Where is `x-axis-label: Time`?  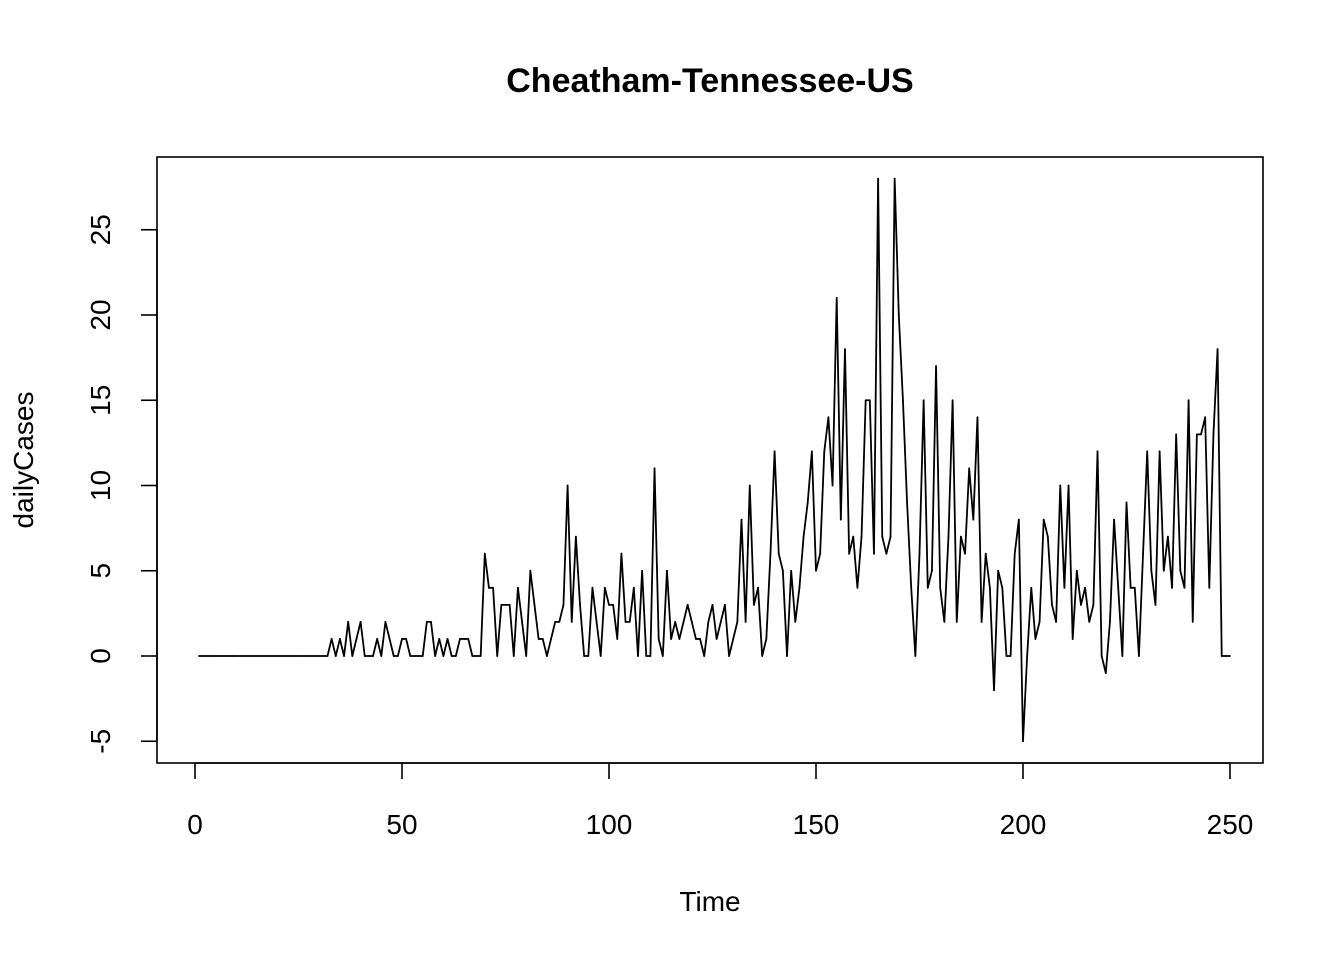
x-axis-label: Time is located at coordinates (709, 901).